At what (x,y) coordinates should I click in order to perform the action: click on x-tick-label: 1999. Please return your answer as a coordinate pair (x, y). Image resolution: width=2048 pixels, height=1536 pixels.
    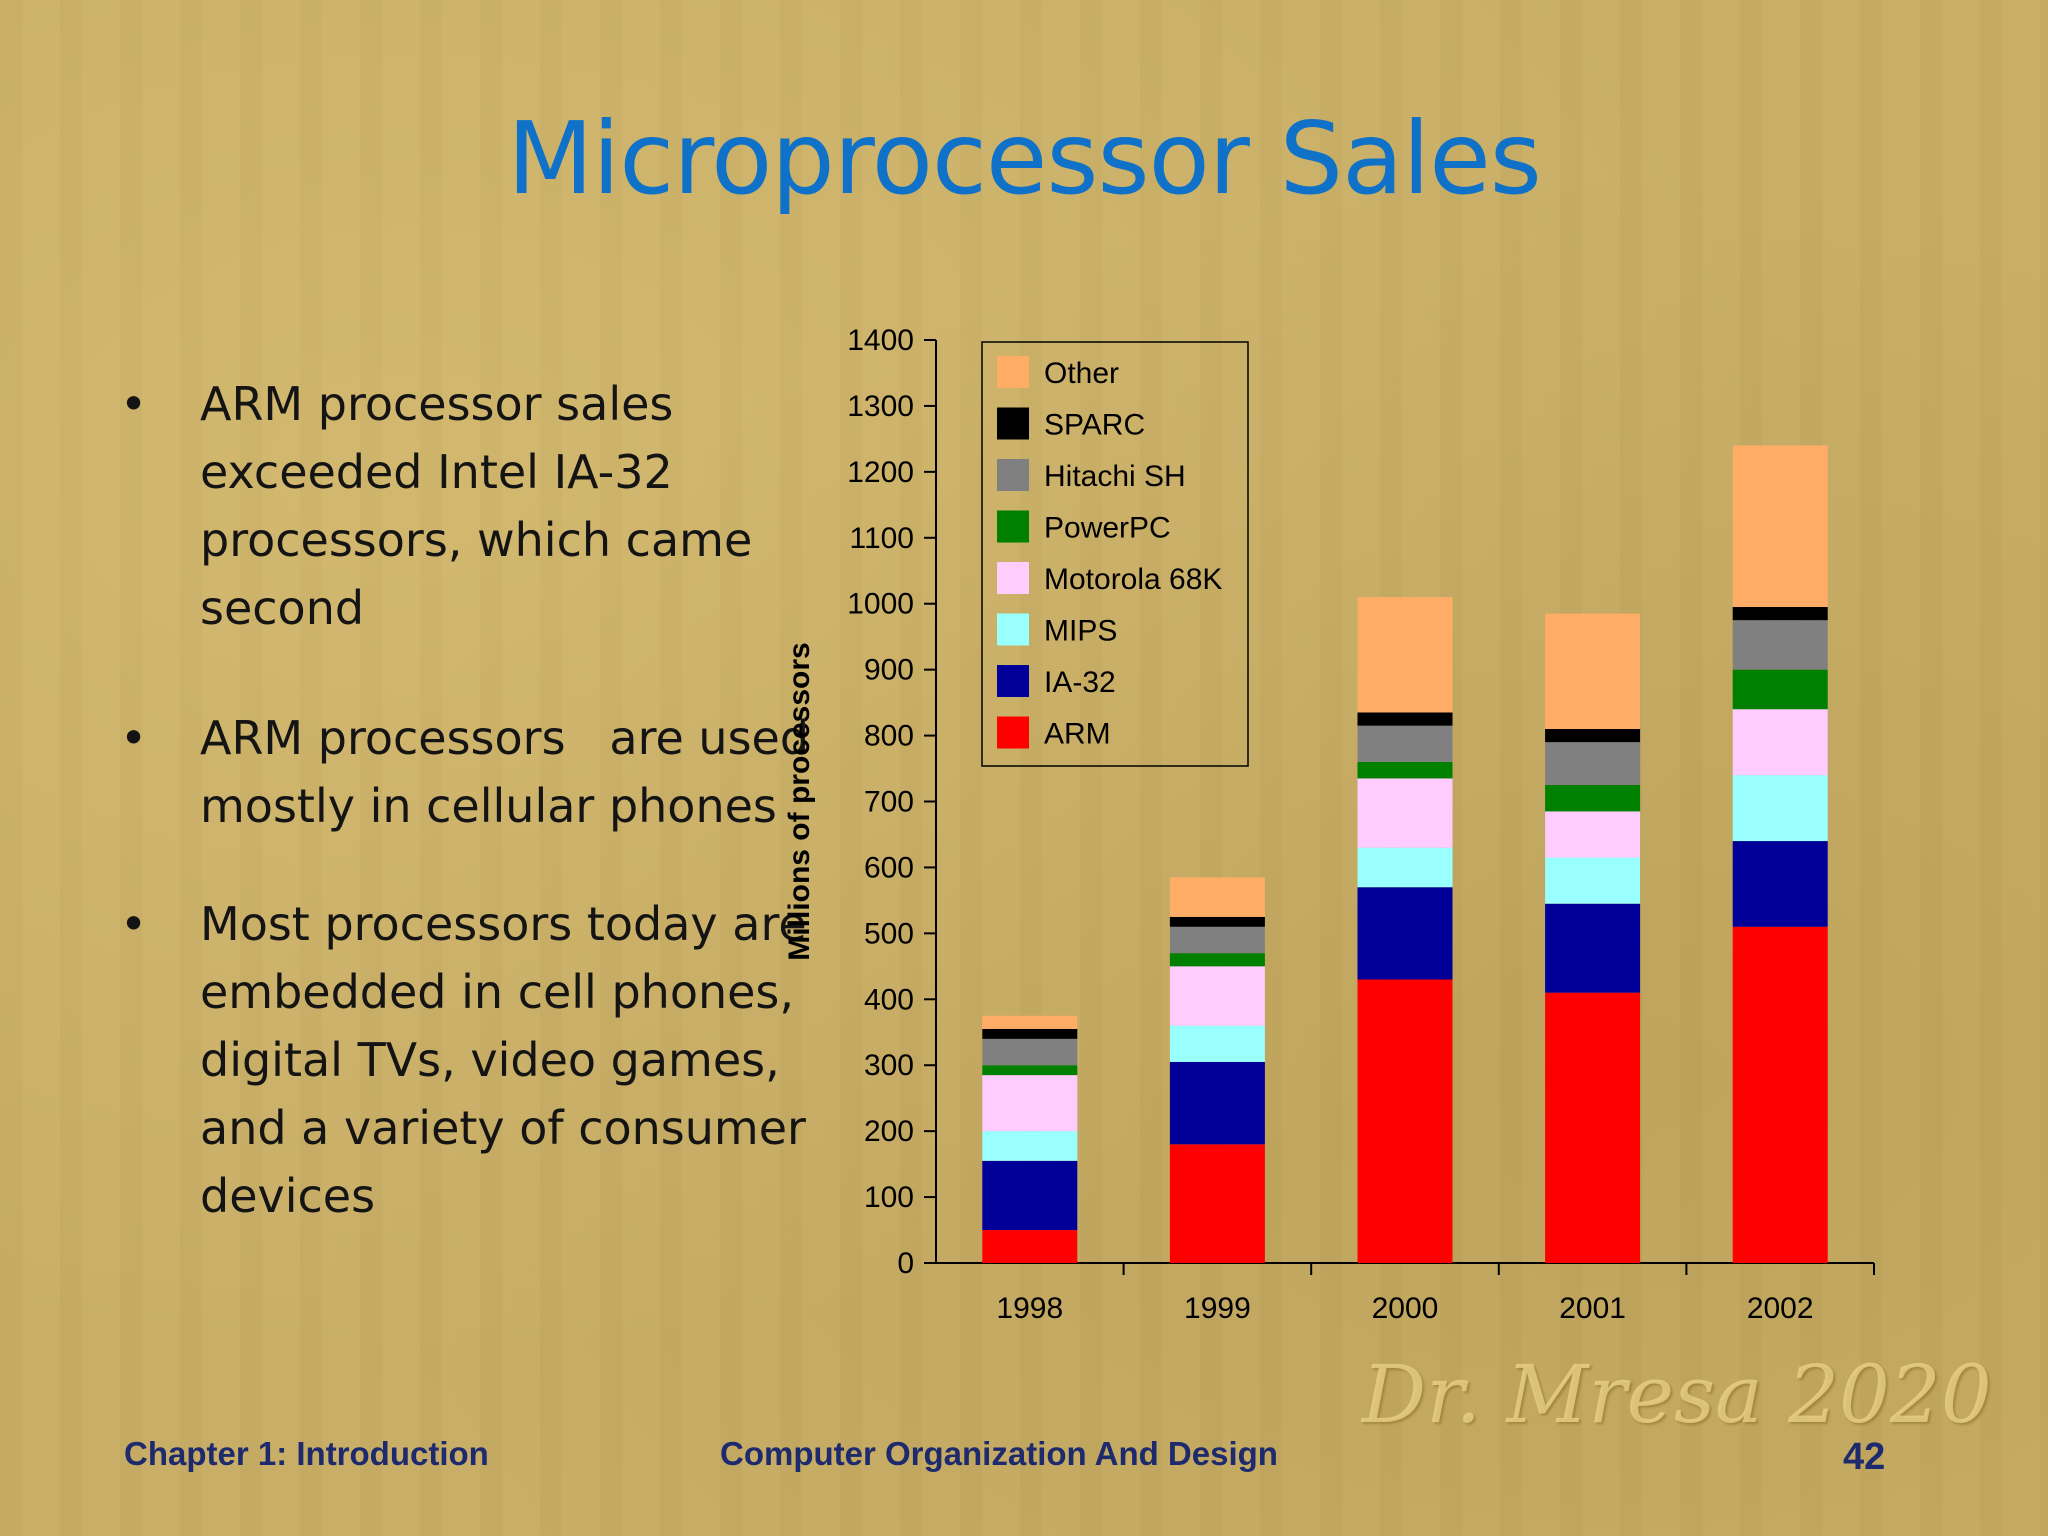
    Looking at the image, I should click on (1217, 1308).